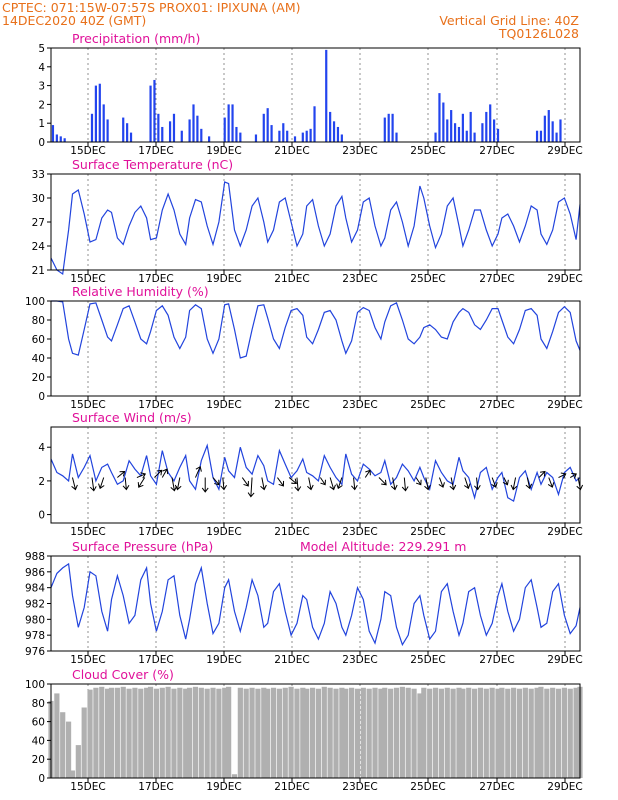  Describe the element at coordinates (136, 38) in the screenshot. I see `panel-title: Precipitation (mm/h)` at that location.